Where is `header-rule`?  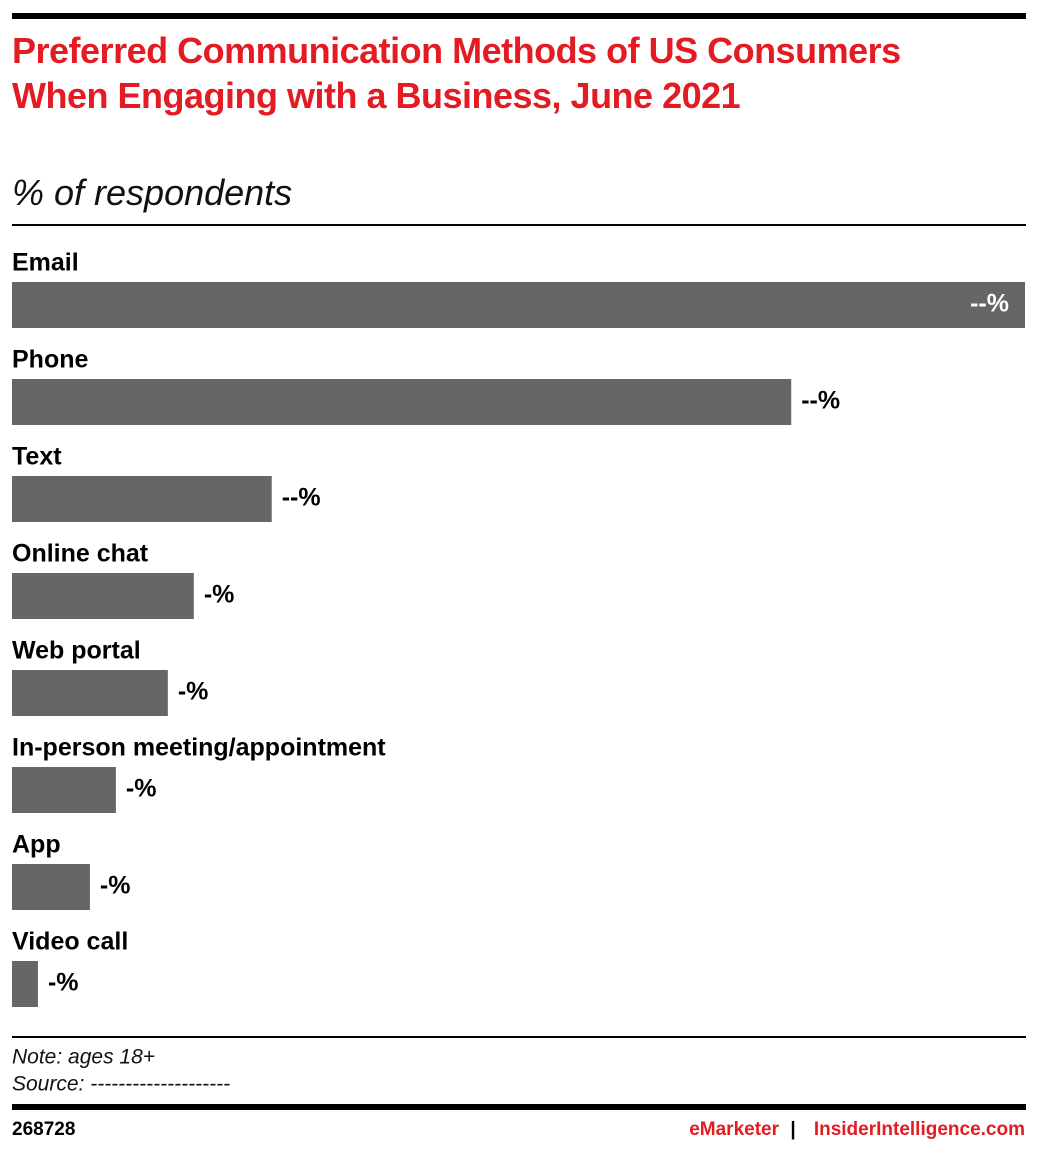 header-rule is located at coordinates (519, 225).